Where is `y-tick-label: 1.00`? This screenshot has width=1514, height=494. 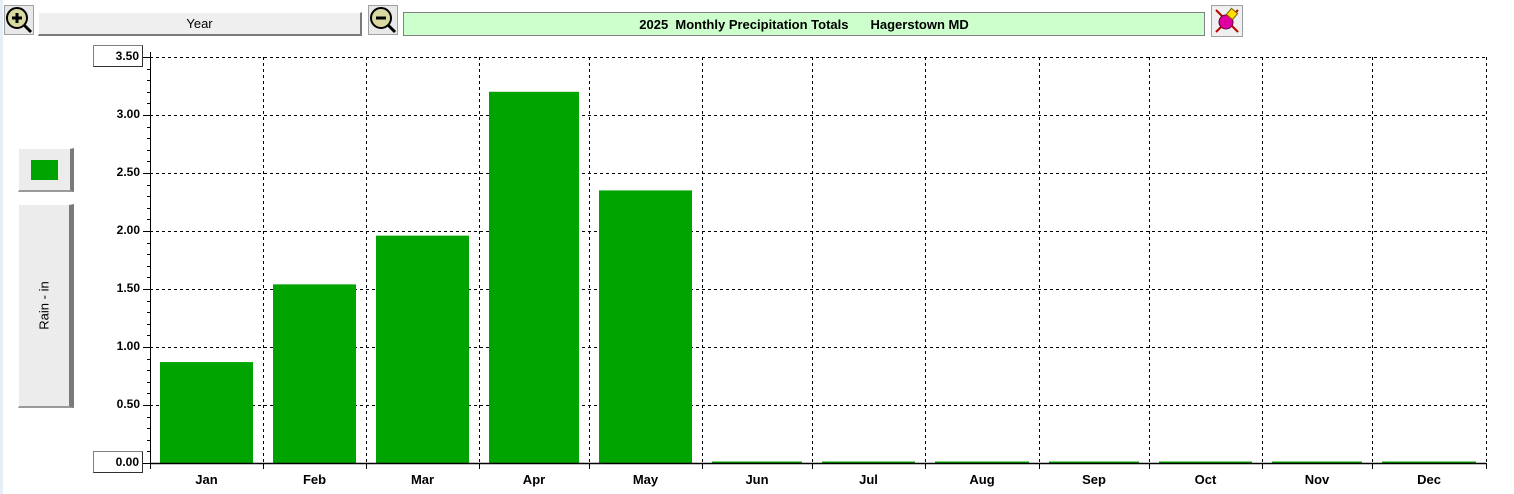
y-tick-label: 1.00 is located at coordinates (128, 346).